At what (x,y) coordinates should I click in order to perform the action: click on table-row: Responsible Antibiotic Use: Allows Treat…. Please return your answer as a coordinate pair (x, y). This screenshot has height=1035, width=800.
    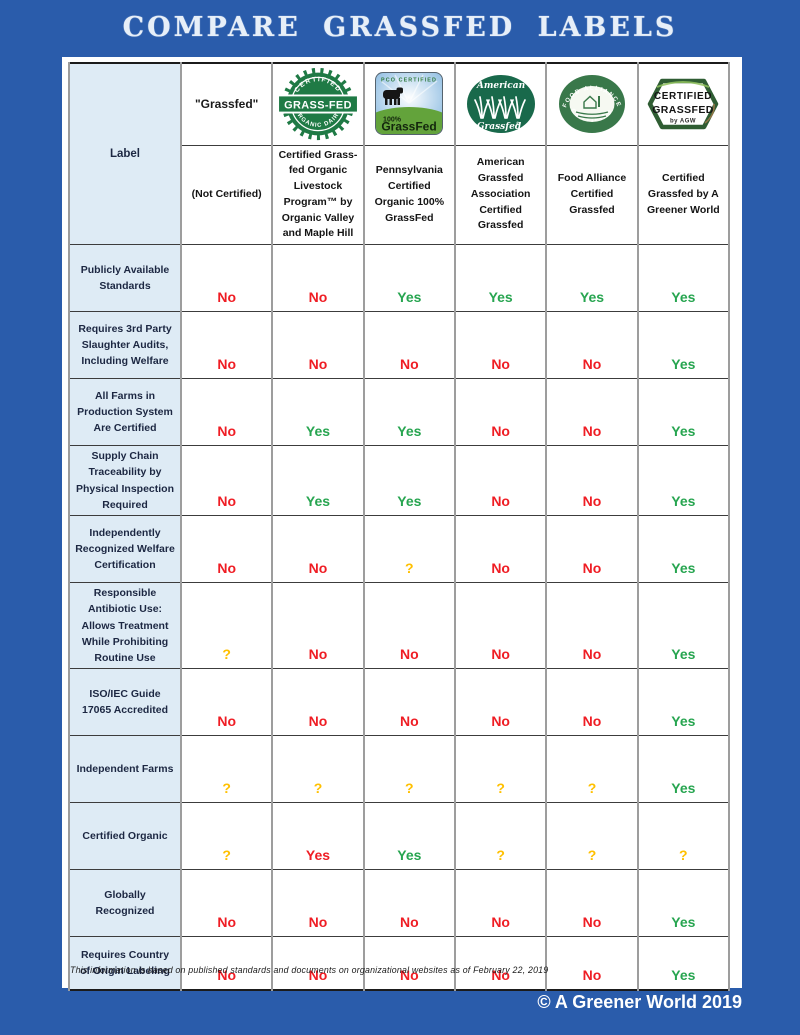
    Looking at the image, I should click on (399, 626).